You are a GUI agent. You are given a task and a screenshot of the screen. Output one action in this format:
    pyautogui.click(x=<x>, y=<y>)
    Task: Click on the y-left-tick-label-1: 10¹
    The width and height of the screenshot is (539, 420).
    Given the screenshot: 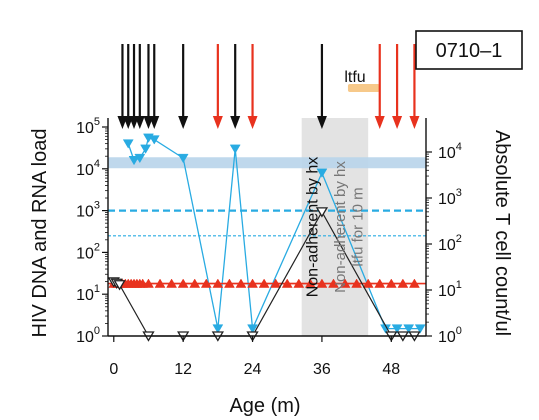 What is the action you would take?
    pyautogui.click(x=88, y=293)
    